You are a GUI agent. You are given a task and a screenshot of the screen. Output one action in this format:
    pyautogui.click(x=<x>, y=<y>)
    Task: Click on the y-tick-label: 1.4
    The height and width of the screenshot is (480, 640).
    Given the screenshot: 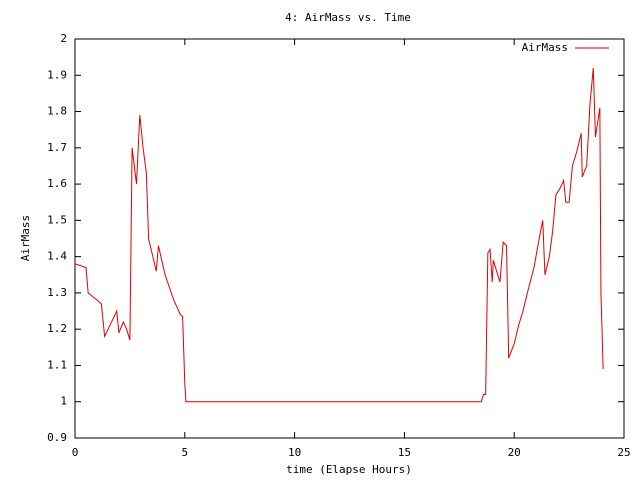 What is the action you would take?
    pyautogui.click(x=57, y=256)
    